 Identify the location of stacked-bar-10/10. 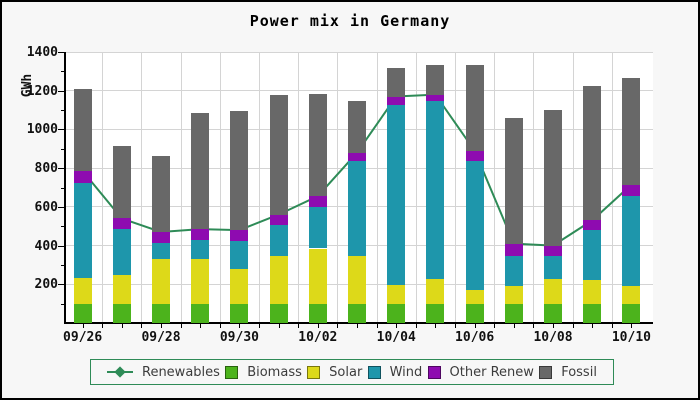
(631, 187).